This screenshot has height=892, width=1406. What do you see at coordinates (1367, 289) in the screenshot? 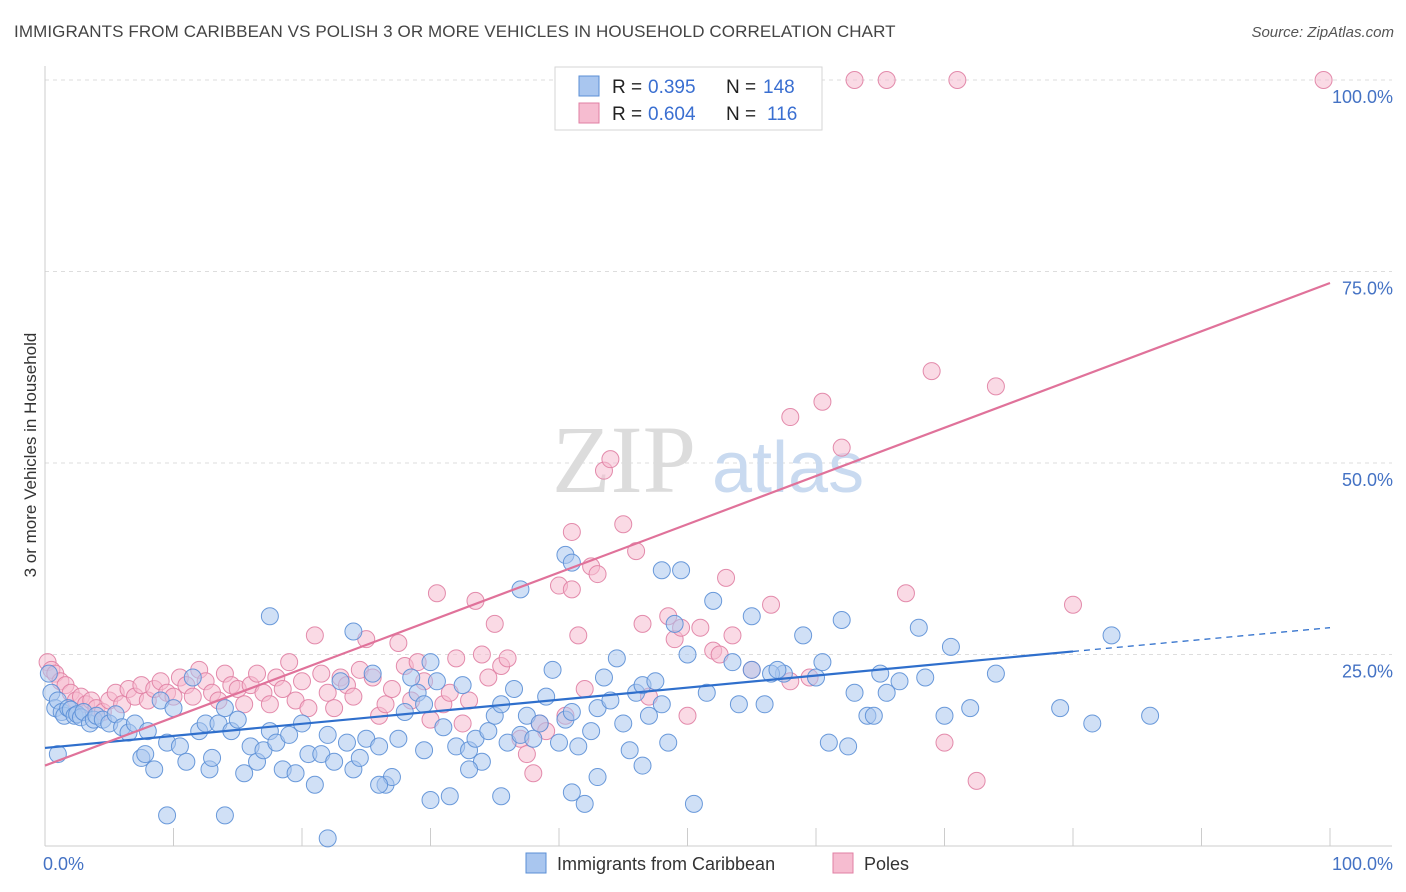
I see `y-tick-label: 75.0%` at bounding box center [1367, 289].